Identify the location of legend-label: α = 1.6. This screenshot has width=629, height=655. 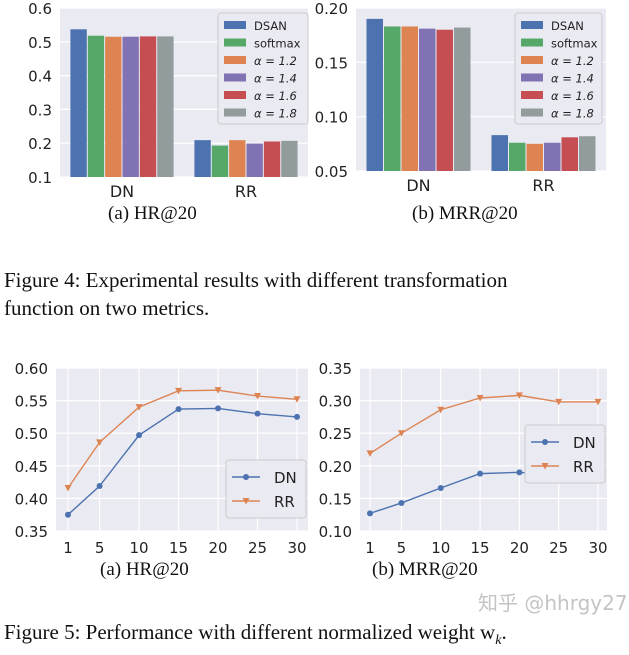
(572, 96).